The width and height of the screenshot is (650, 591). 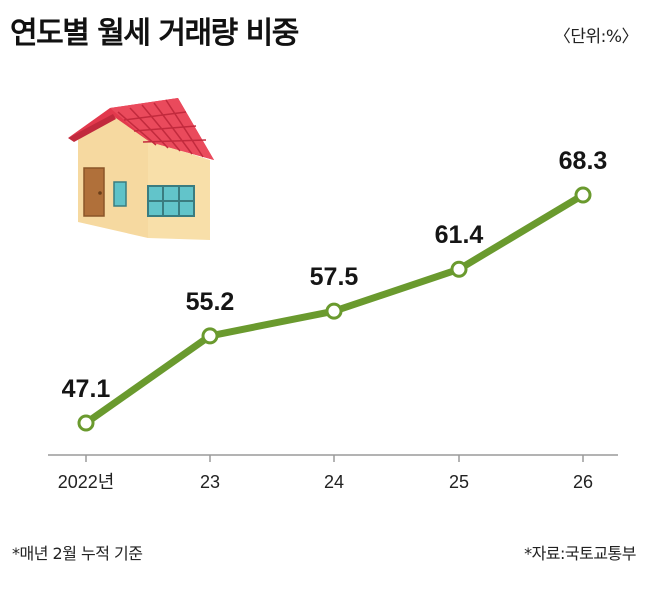 What do you see at coordinates (596, 37) in the screenshot?
I see `unit-label: 〈단위:%〉` at bounding box center [596, 37].